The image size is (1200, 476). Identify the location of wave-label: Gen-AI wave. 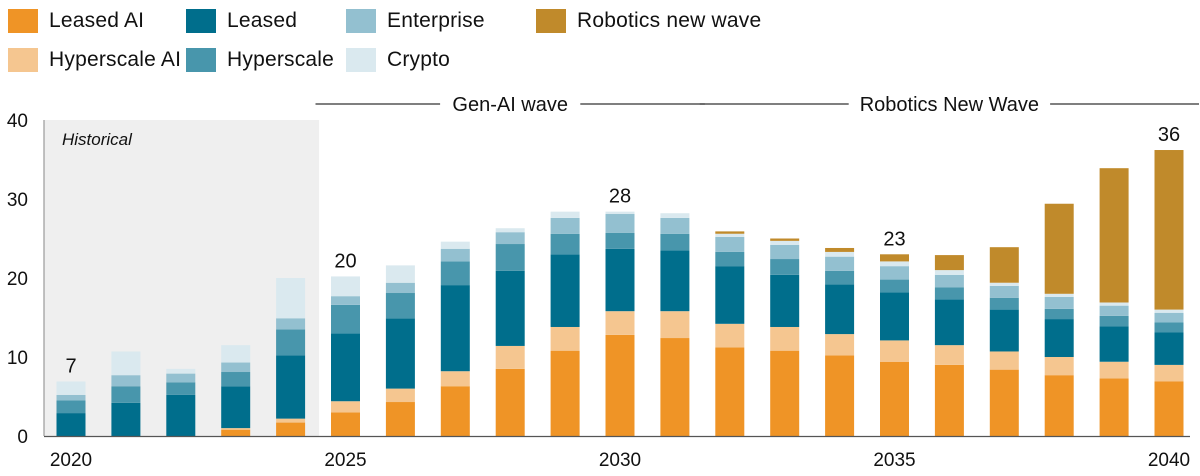
(510, 105).